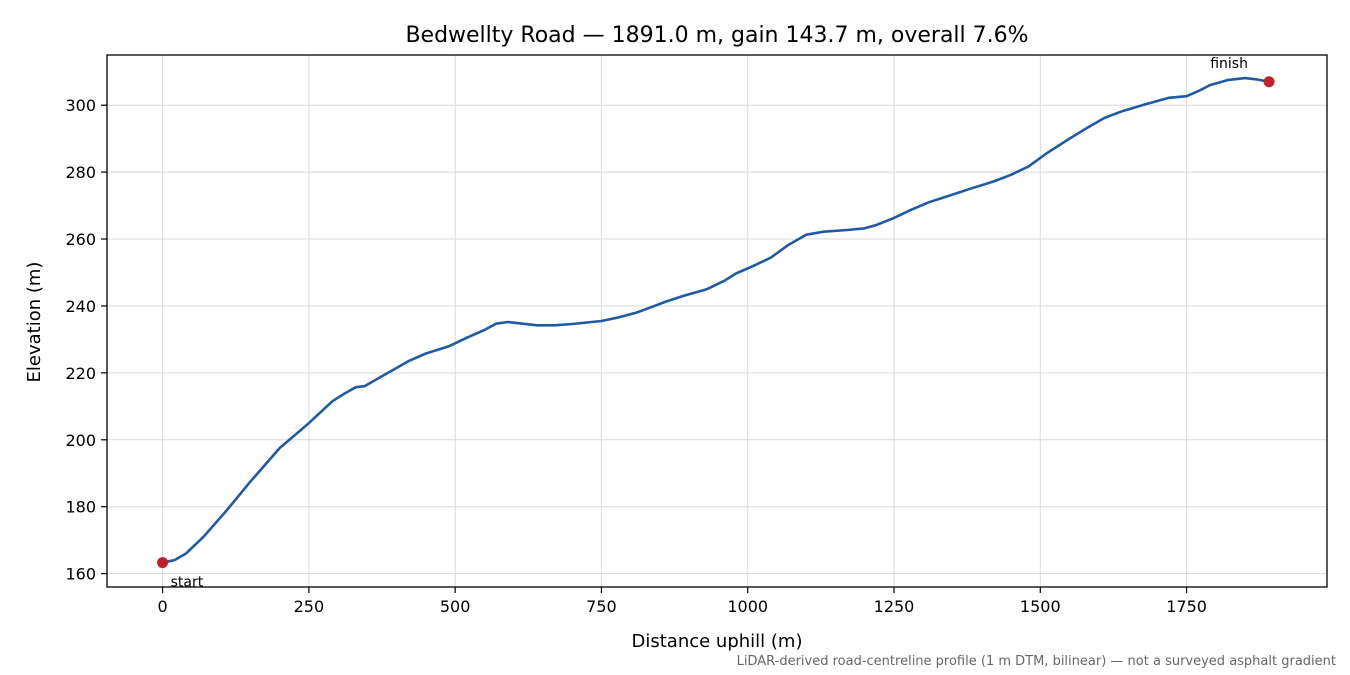  What do you see at coordinates (1229, 64) in the screenshot?
I see `finish-label: finish` at bounding box center [1229, 64].